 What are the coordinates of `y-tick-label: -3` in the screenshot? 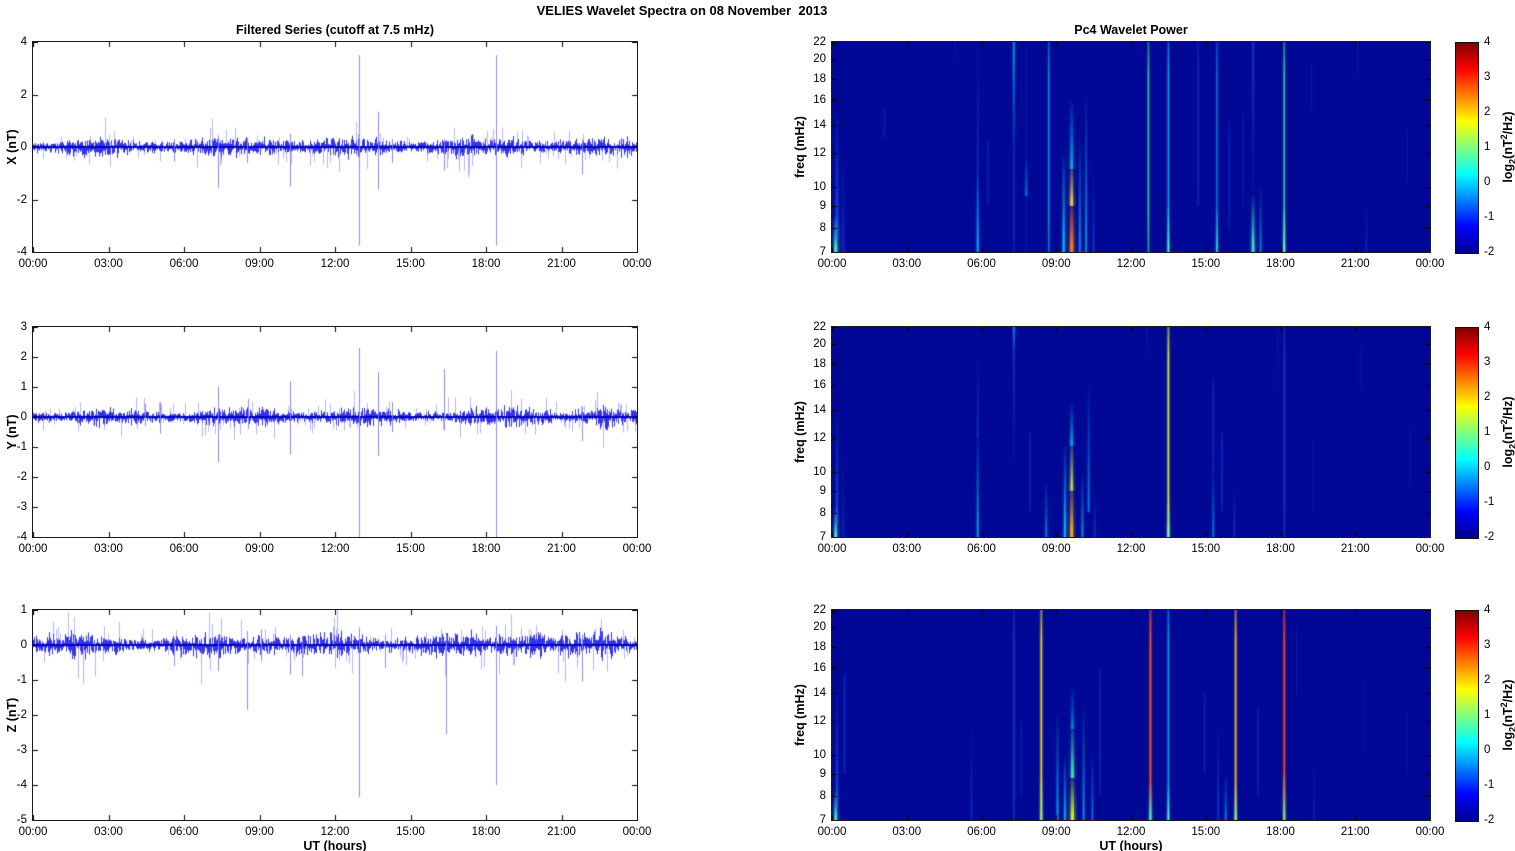 It's located at (21, 750).